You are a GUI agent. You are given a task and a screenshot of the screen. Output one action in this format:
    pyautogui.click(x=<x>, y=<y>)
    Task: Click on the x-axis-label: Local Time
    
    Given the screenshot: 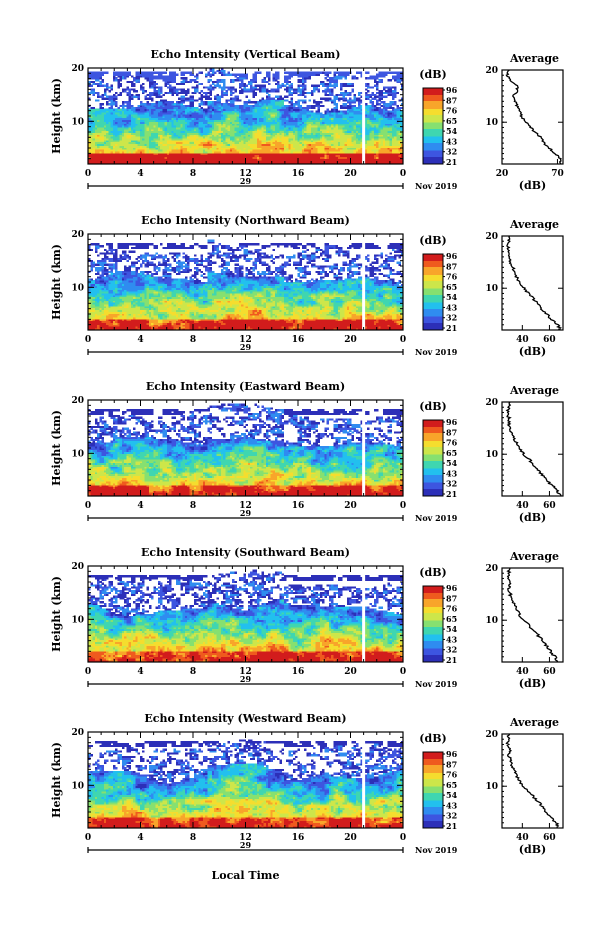 What is the action you would take?
    pyautogui.click(x=246, y=875)
    